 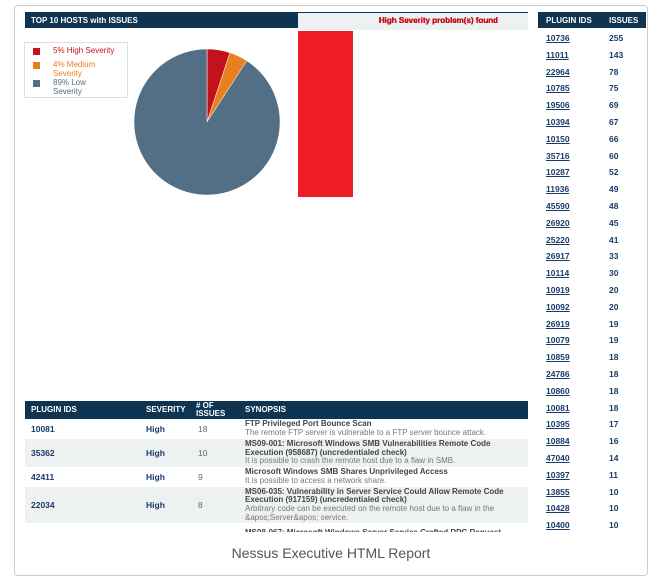 What do you see at coordinates (276, 410) in the screenshot?
I see `issues-header: PLUGIN IDS SEVERITY # OF ISSUES SYNOPSIS` at bounding box center [276, 410].